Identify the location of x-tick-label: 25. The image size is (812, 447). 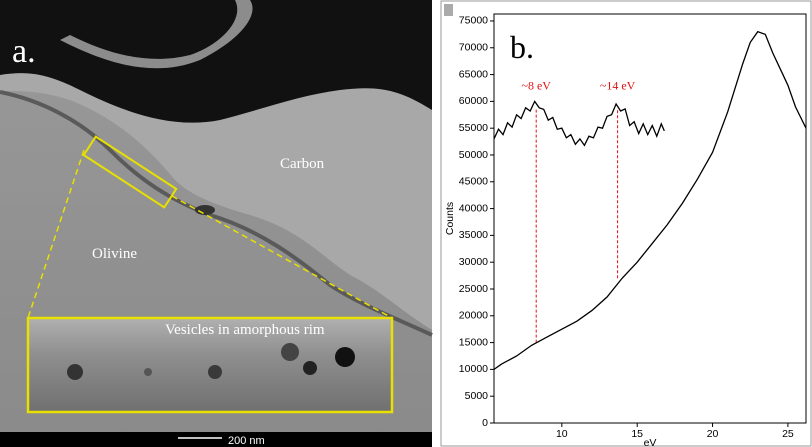
(788, 434).